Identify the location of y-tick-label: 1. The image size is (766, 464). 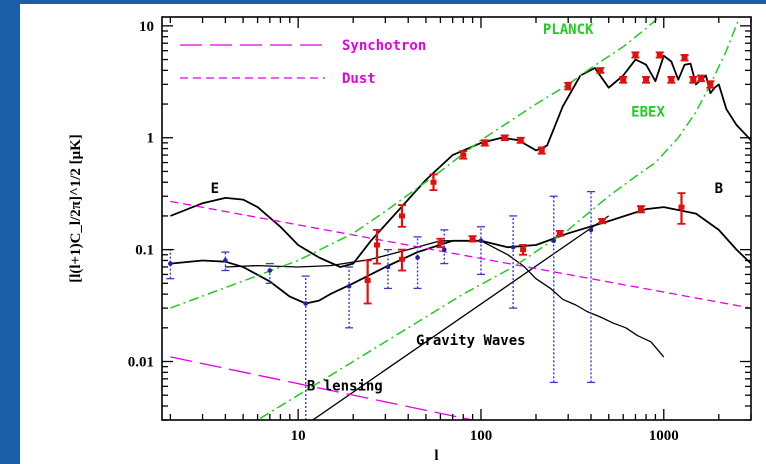
(151, 139).